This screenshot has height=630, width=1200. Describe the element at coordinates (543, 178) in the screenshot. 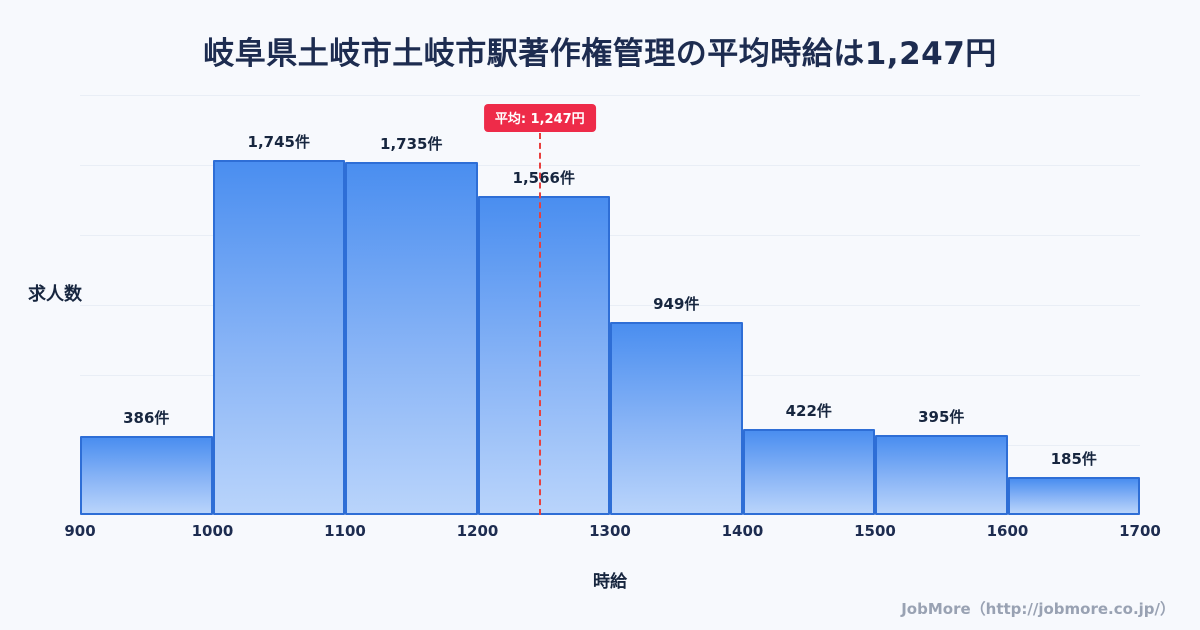

I see `bar-value-label: 1,566件` at that location.